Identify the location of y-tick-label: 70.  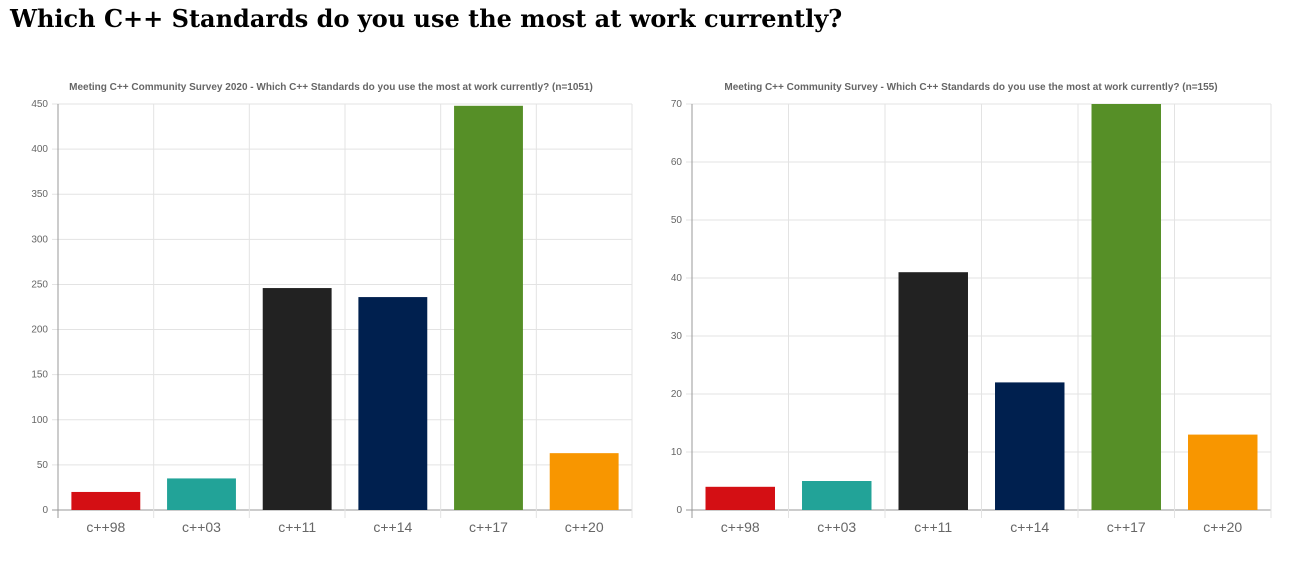
(677, 104).